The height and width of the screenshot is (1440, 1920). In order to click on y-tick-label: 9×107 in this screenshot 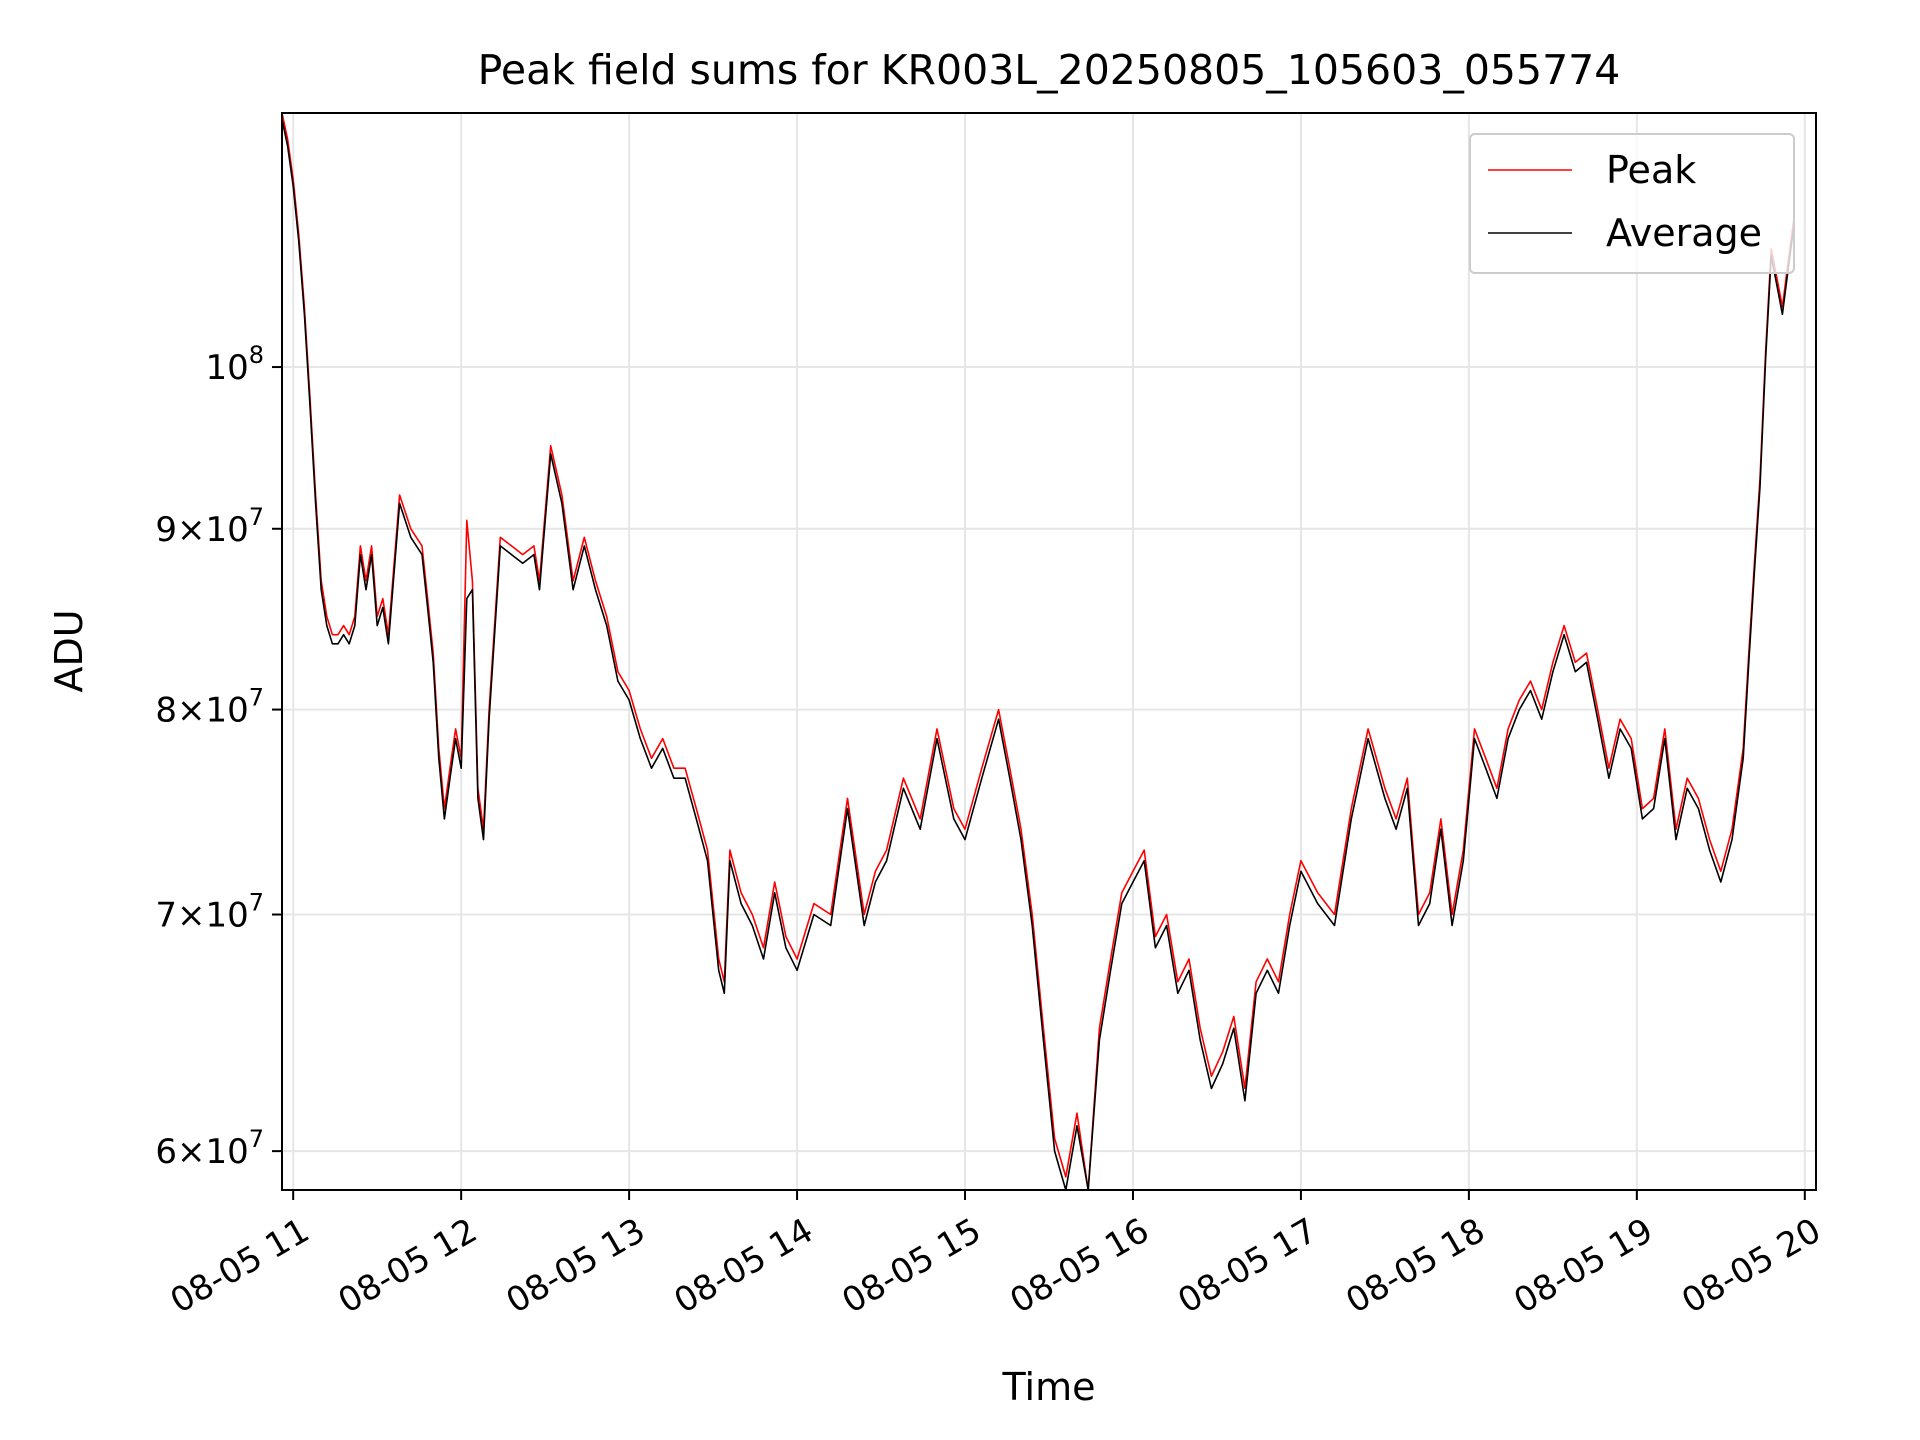, I will do `click(209, 526)`.